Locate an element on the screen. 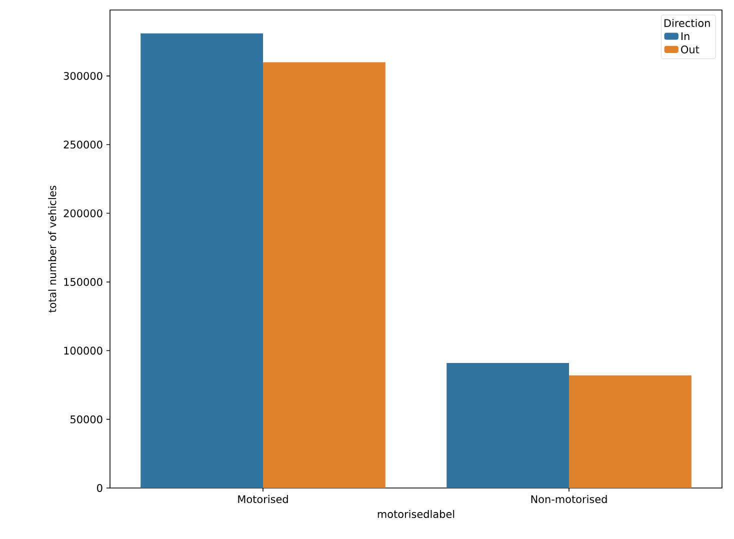  legend-title: Direction is located at coordinates (687, 23).